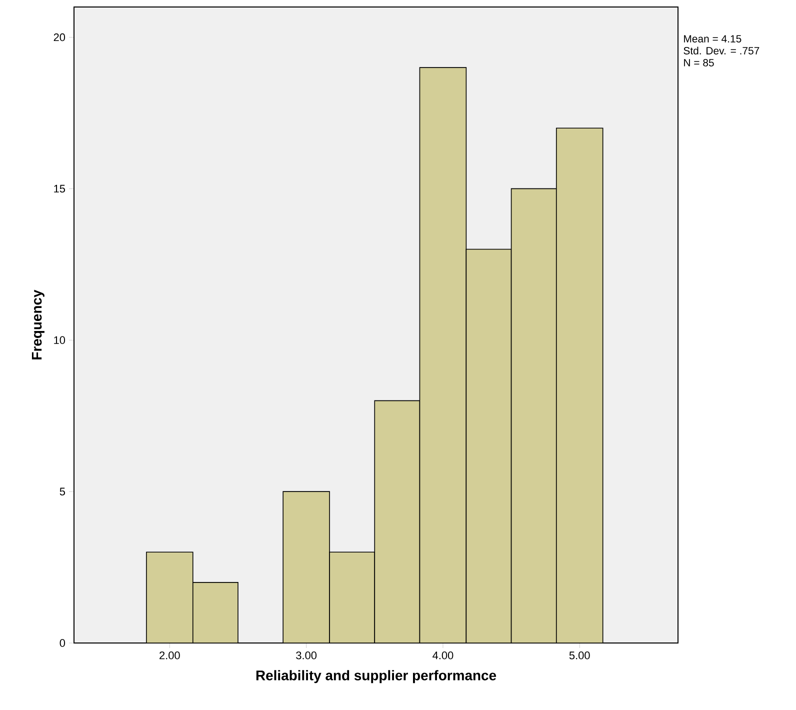 The image size is (796, 710). I want to click on y-tick-label: 0, so click(63, 643).